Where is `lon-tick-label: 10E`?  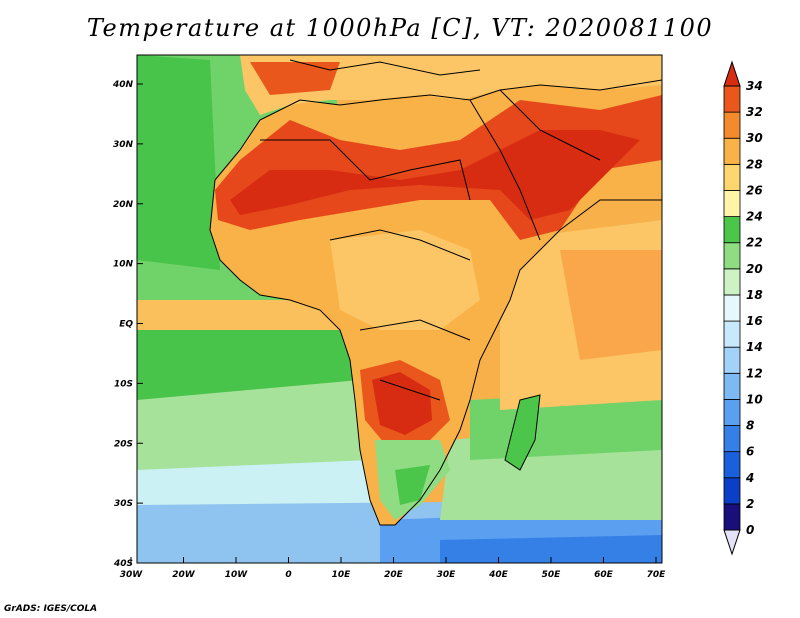
lon-tick-label: 10E is located at coordinates (342, 575).